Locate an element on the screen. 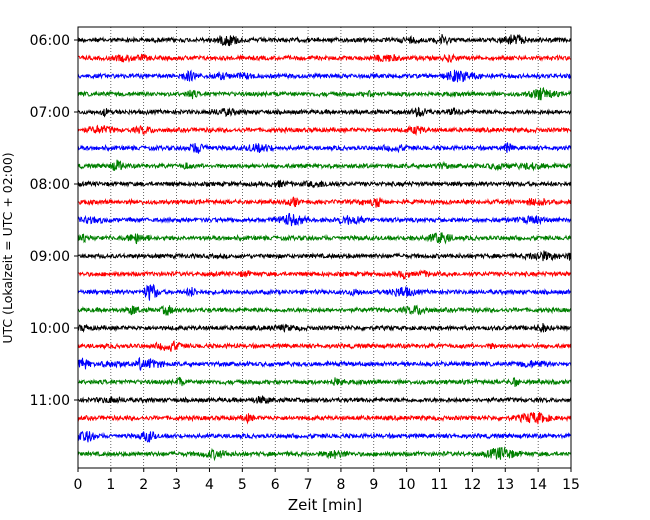 The image size is (650, 520). x-axis-label: Zeit [min] is located at coordinates (325, 505).